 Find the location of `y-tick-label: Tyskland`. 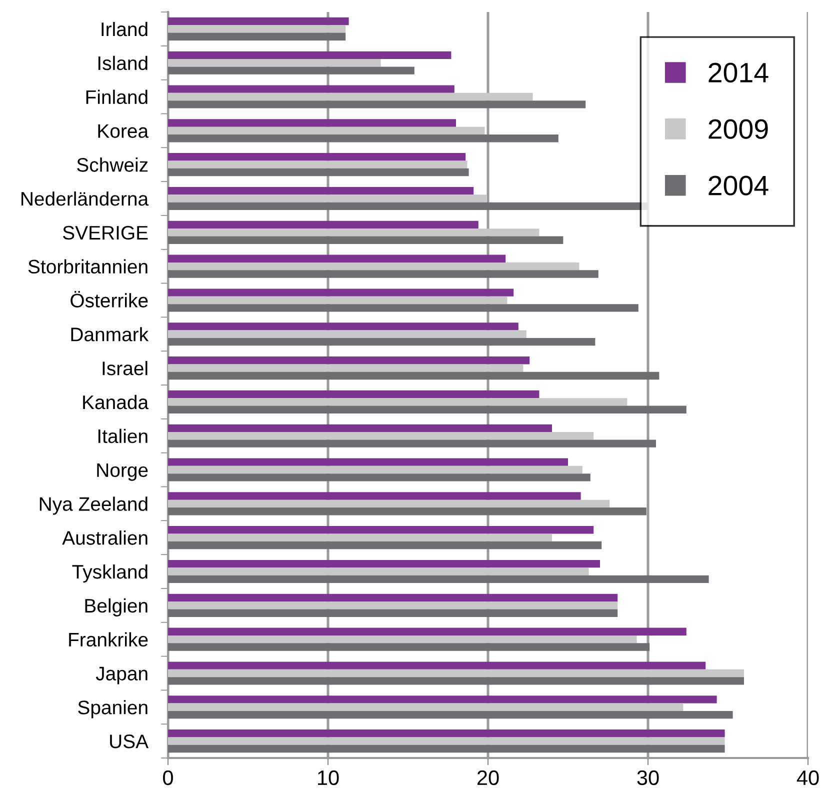

y-tick-label: Tyskland is located at coordinates (110, 573).